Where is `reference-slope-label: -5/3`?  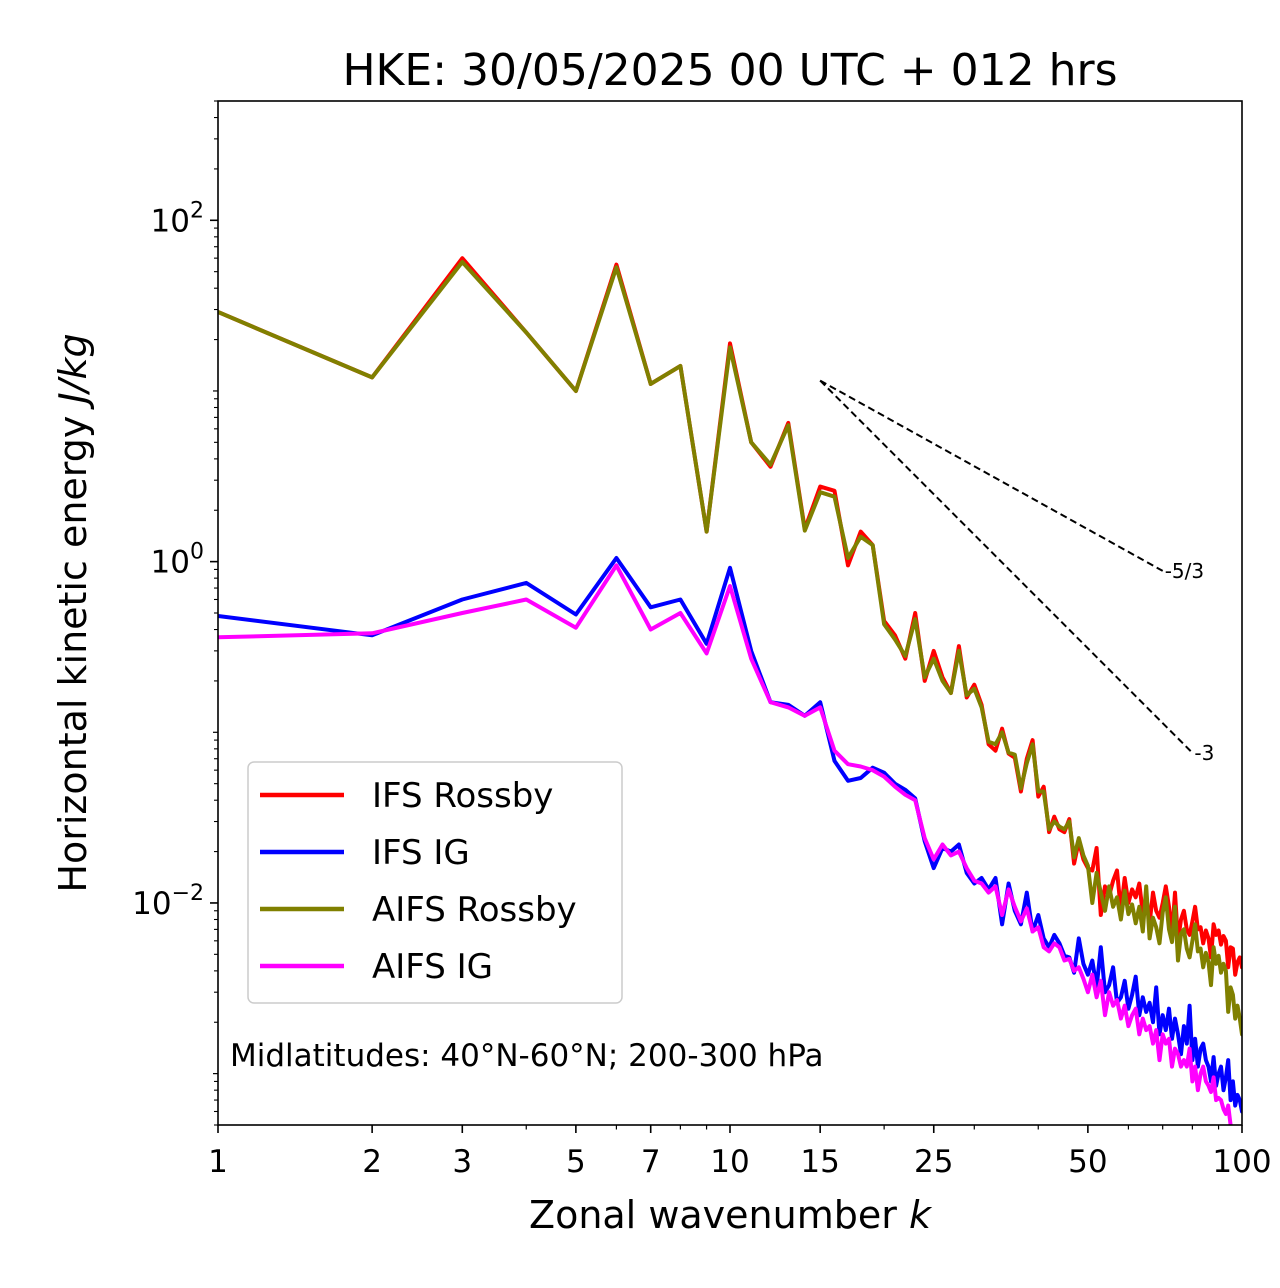 reference-slope-label: -5/3 is located at coordinates (1184, 571).